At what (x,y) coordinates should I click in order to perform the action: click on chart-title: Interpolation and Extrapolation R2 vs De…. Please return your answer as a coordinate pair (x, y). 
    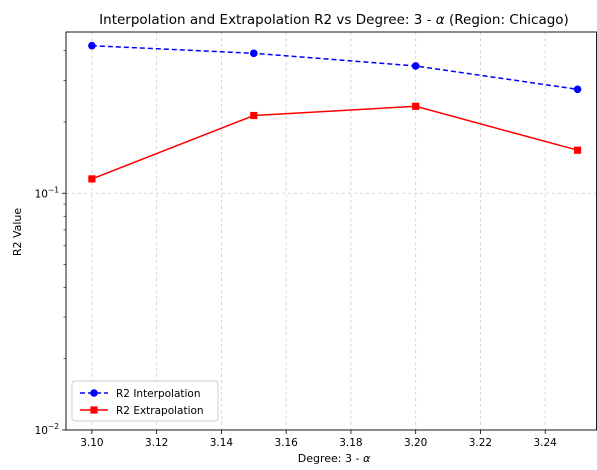
    Looking at the image, I should click on (334, 20).